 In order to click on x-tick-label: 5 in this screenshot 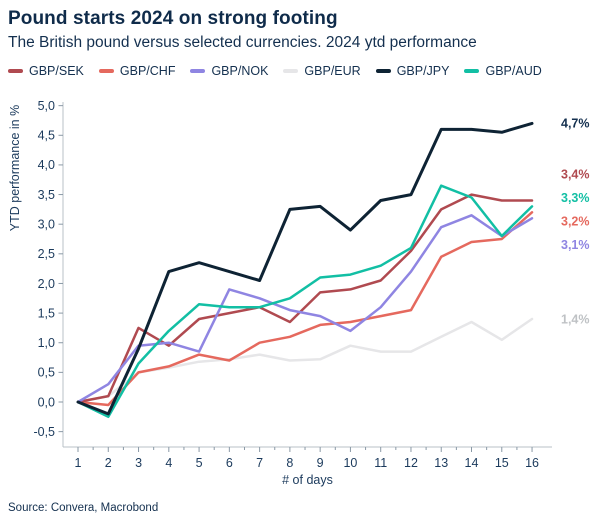, I will do `click(199, 463)`.